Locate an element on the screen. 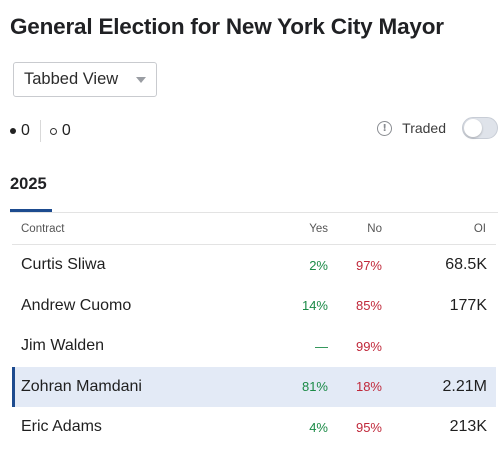 This screenshot has height=457, width=504. header-contract: Contract is located at coordinates (43, 229).